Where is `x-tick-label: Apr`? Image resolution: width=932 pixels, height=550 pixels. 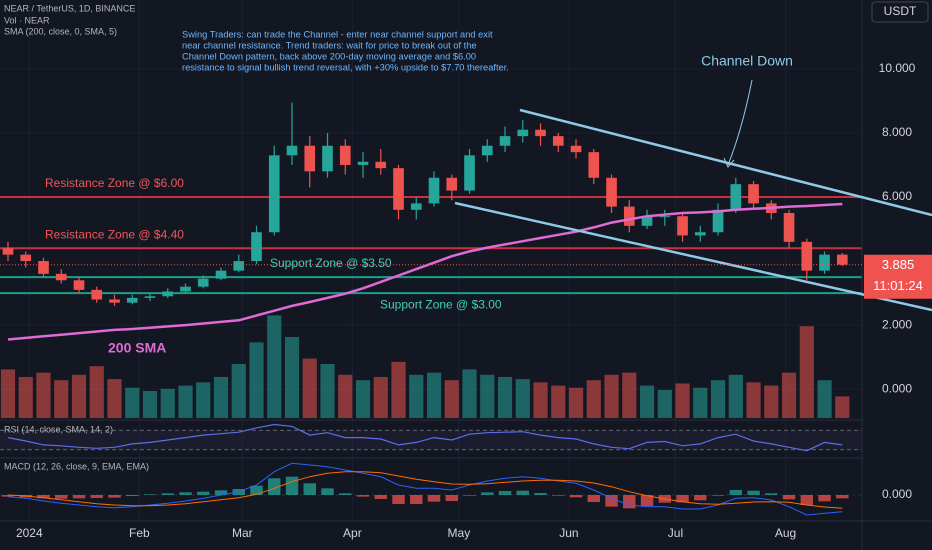 x-tick-label: Apr is located at coordinates (352, 533).